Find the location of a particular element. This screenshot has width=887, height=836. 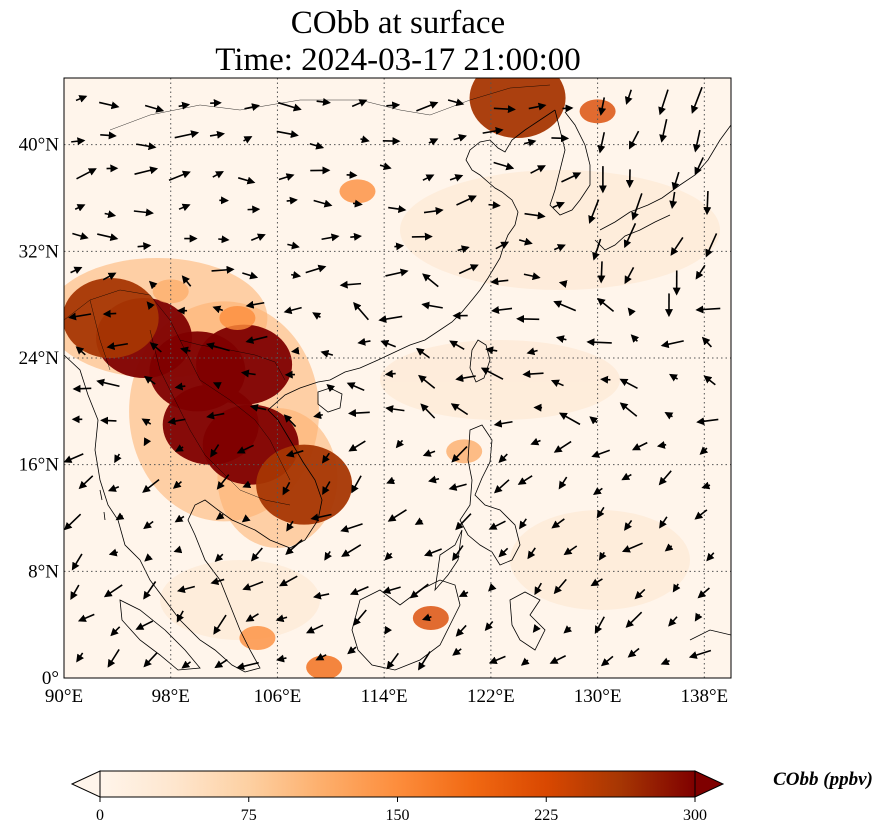

lon-tick-label: 130°E is located at coordinates (598, 696).